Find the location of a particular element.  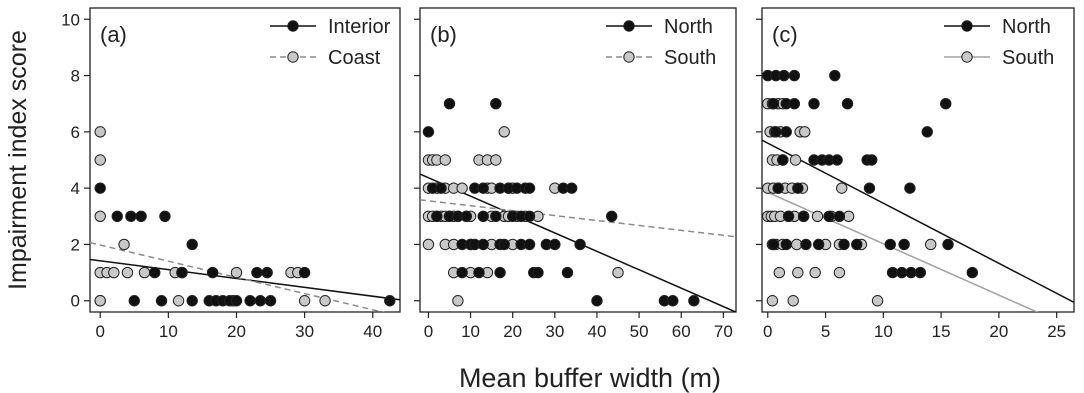

y-axis-label: Impairment index score is located at coordinates (18, 160).